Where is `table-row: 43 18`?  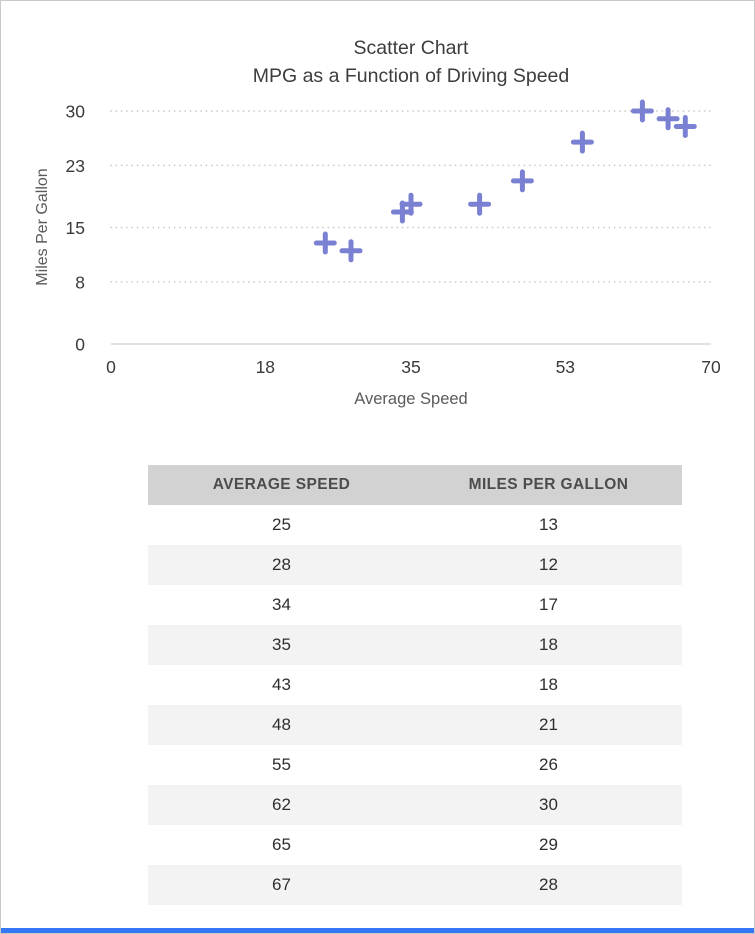
table-row: 43 18 is located at coordinates (415, 685).